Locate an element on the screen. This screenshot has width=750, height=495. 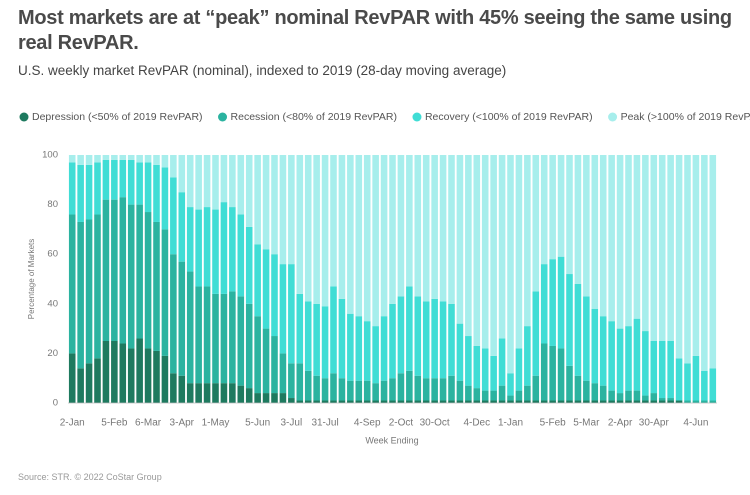
x-axis-label: Week Ending is located at coordinates (391, 440).